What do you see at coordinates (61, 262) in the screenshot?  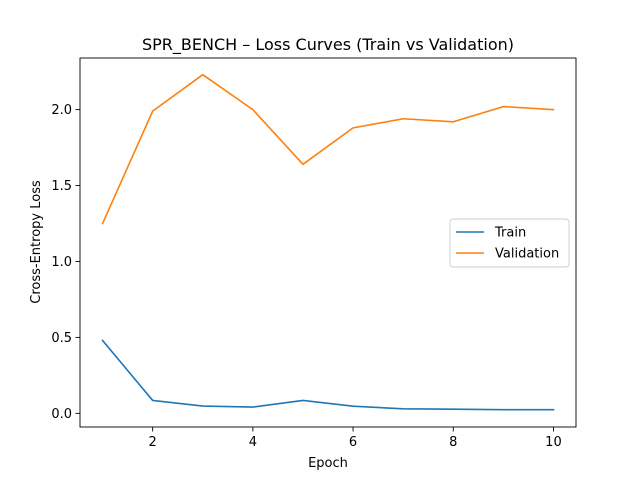 I see `y-tick-label: 1.0` at bounding box center [61, 262].